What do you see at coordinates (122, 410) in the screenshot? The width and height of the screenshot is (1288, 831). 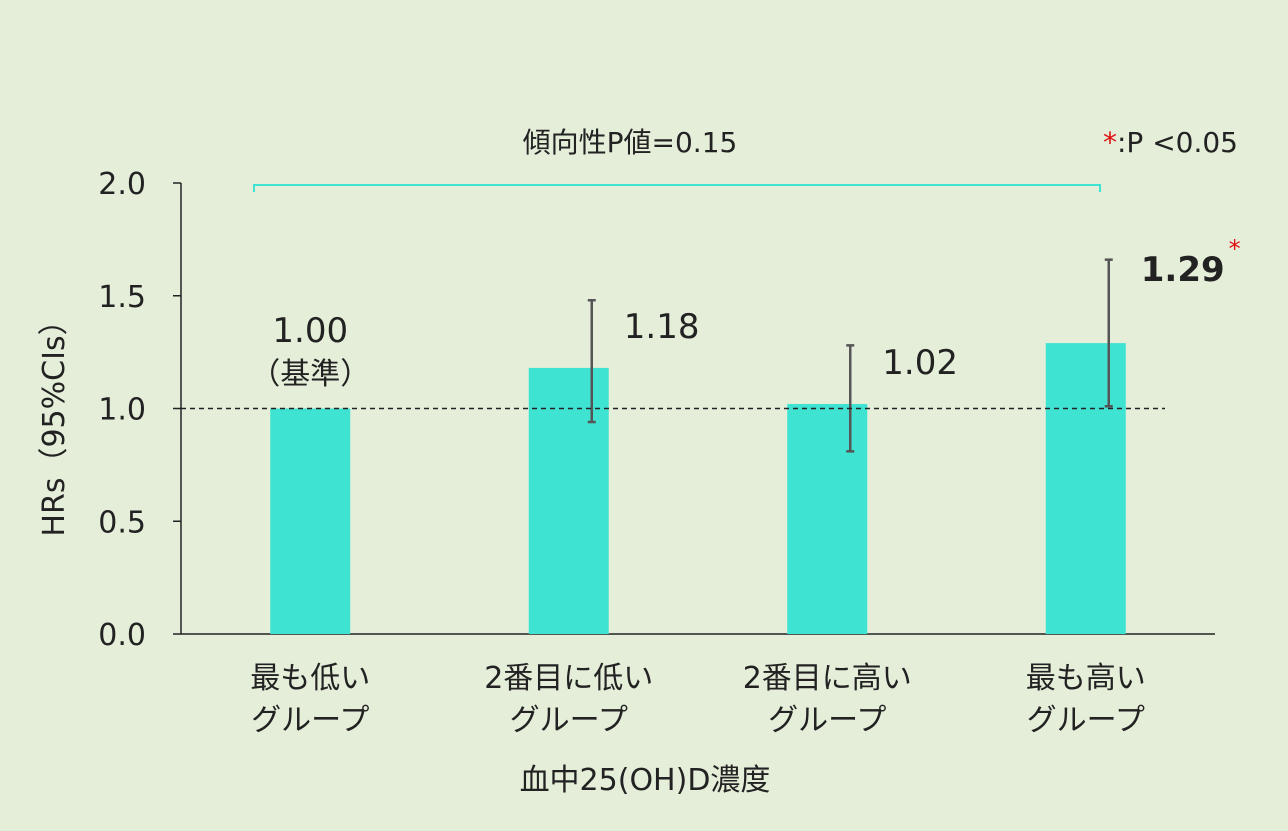 I see `y-tick-label: 1.0` at bounding box center [122, 410].